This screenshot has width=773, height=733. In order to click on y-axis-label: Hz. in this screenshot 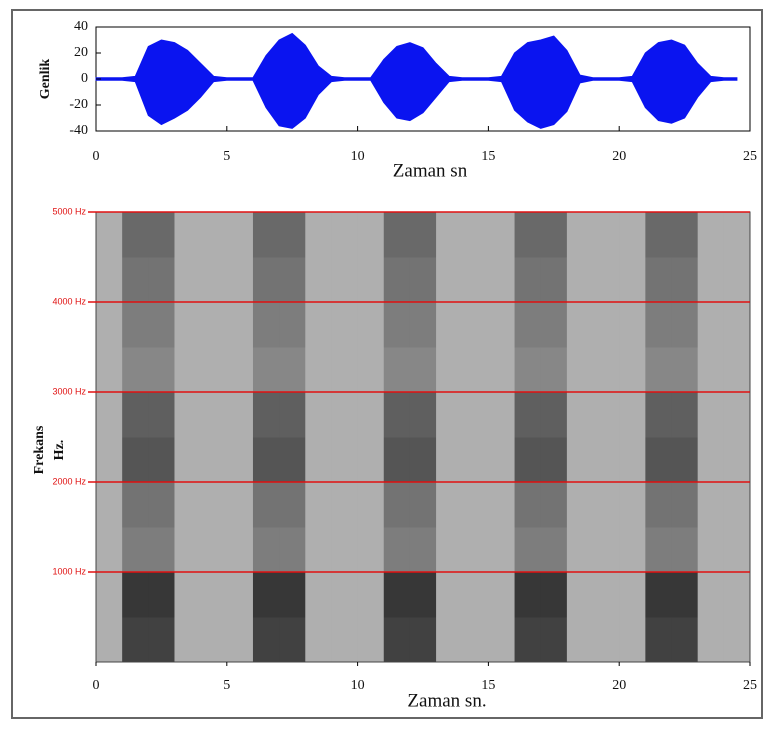, I will do `click(59, 450)`.